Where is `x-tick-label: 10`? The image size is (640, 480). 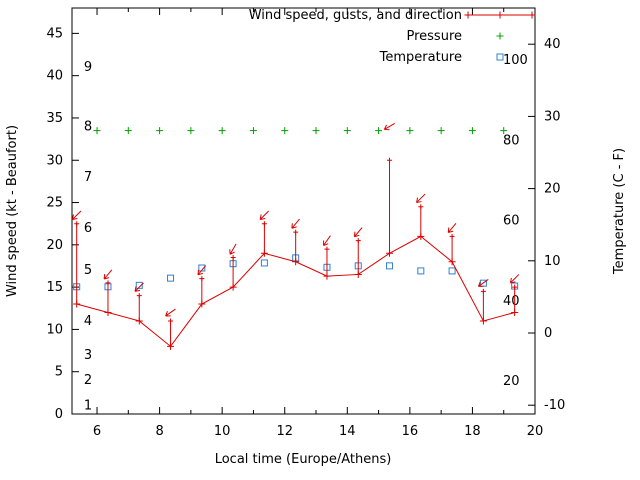 x-tick-label: 10 is located at coordinates (222, 431).